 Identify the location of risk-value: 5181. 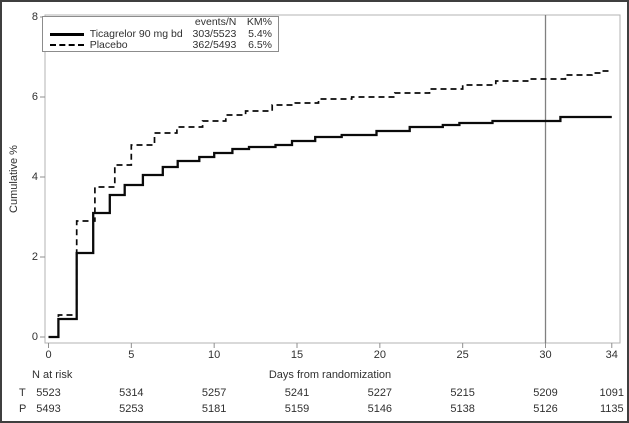
(214, 409).